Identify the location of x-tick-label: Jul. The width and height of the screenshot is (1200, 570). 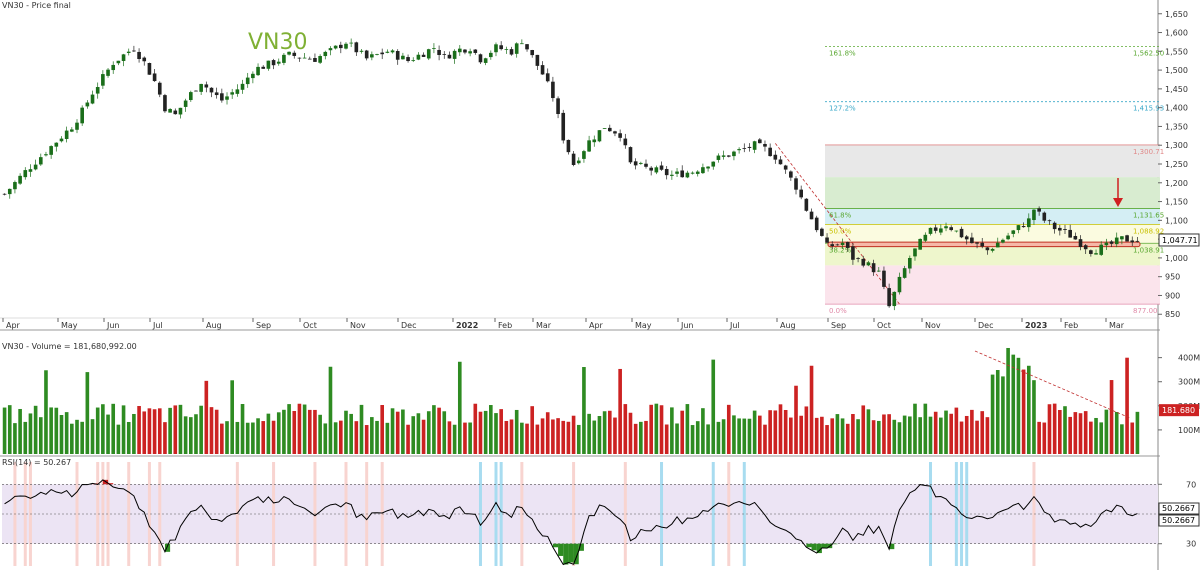
(157, 325).